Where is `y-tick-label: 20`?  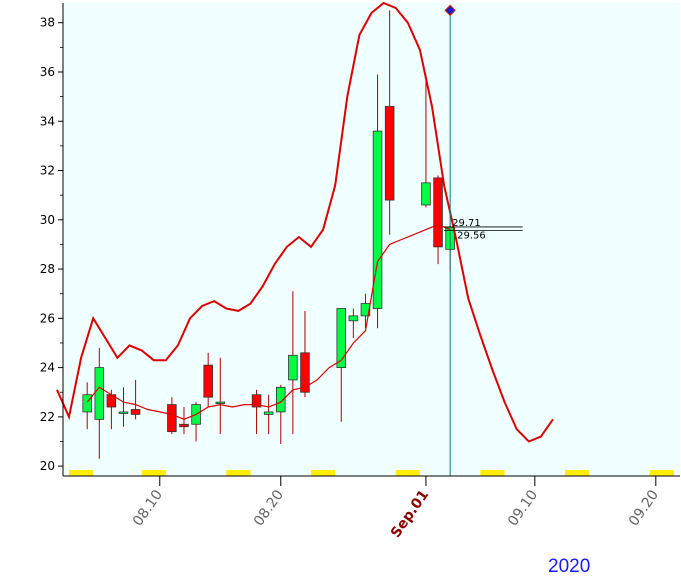 y-tick-label: 20 is located at coordinates (47, 466).